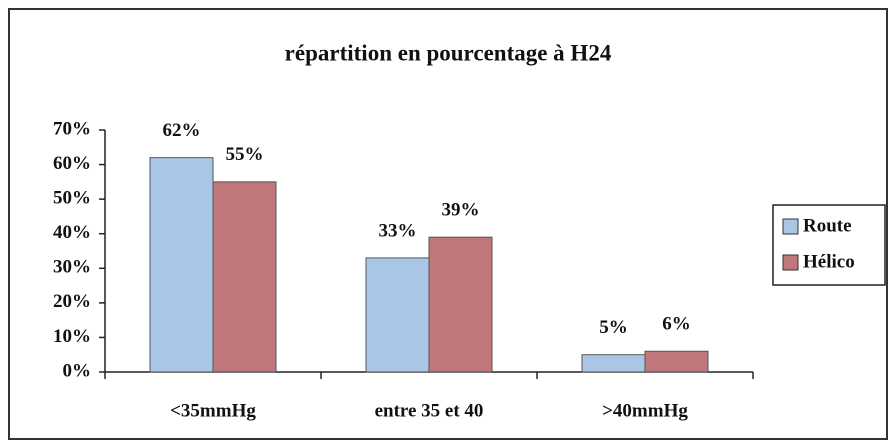 The height and width of the screenshot is (448, 896). Describe the element at coordinates (72, 267) in the screenshot. I see `y-tick-label: 30%` at that location.